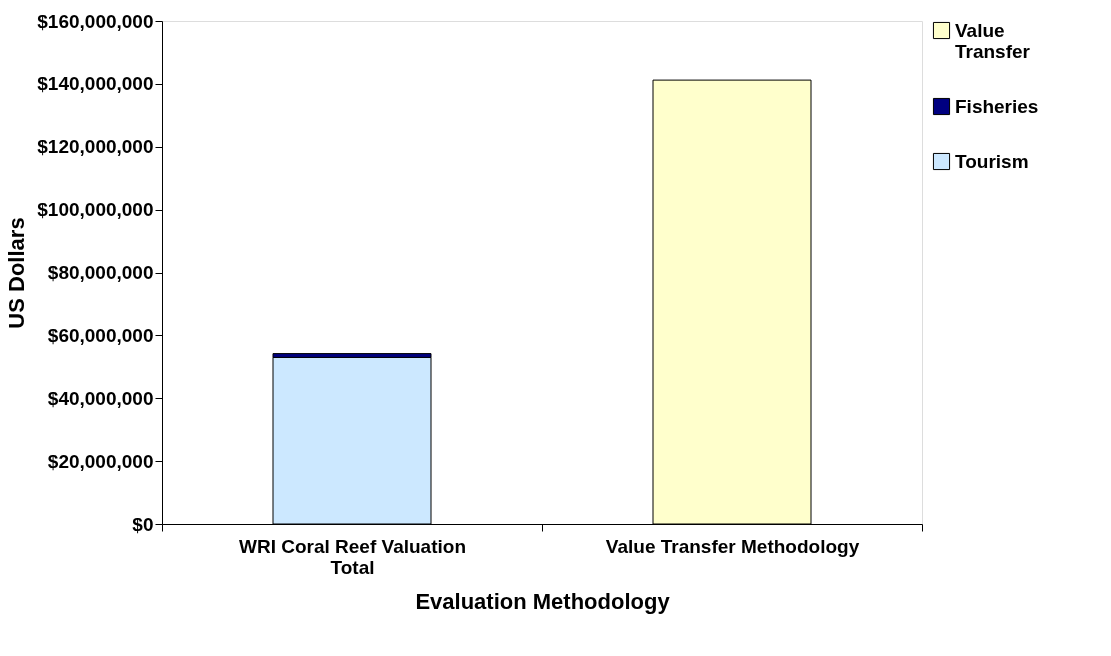  Describe the element at coordinates (17, 273) in the screenshot. I see `y-axis-title: US Dollars` at that location.